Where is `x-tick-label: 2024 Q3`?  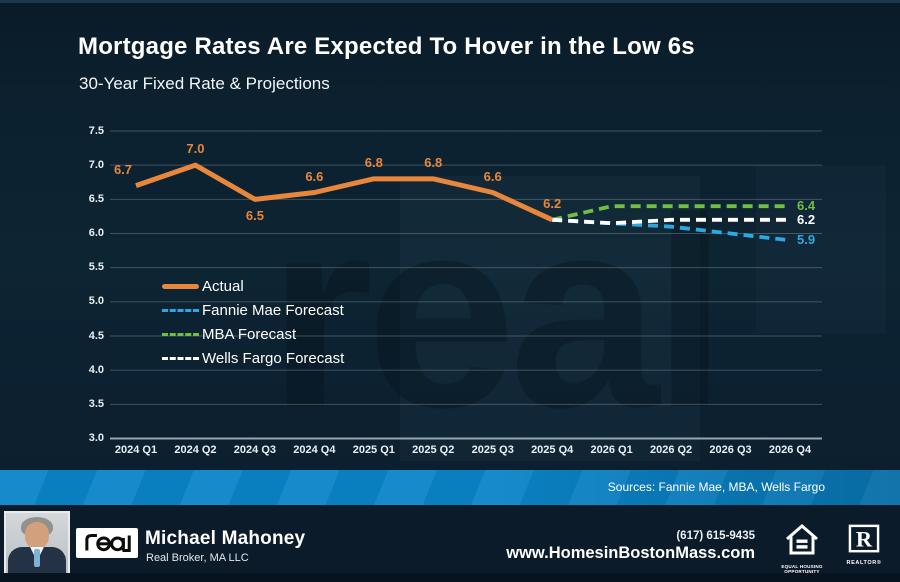 x-tick-label: 2024 Q3 is located at coordinates (254, 450).